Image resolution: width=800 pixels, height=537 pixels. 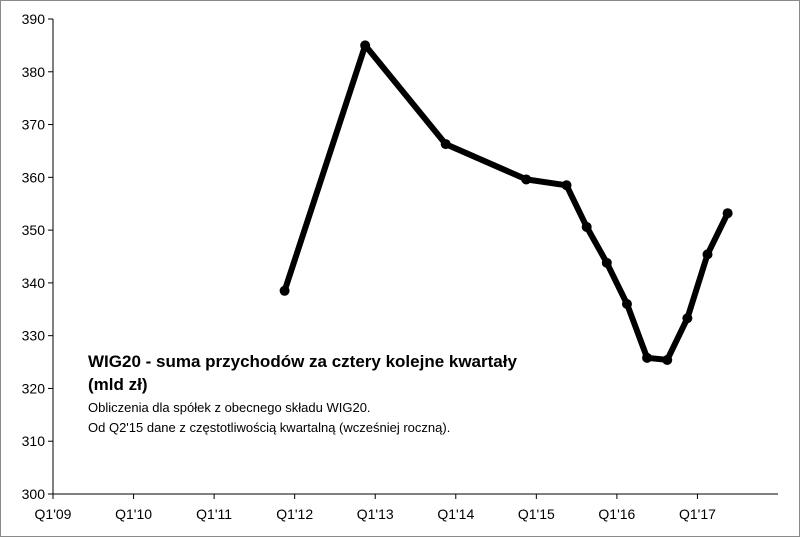 I want to click on y-tick-label: 350, so click(x=34, y=230).